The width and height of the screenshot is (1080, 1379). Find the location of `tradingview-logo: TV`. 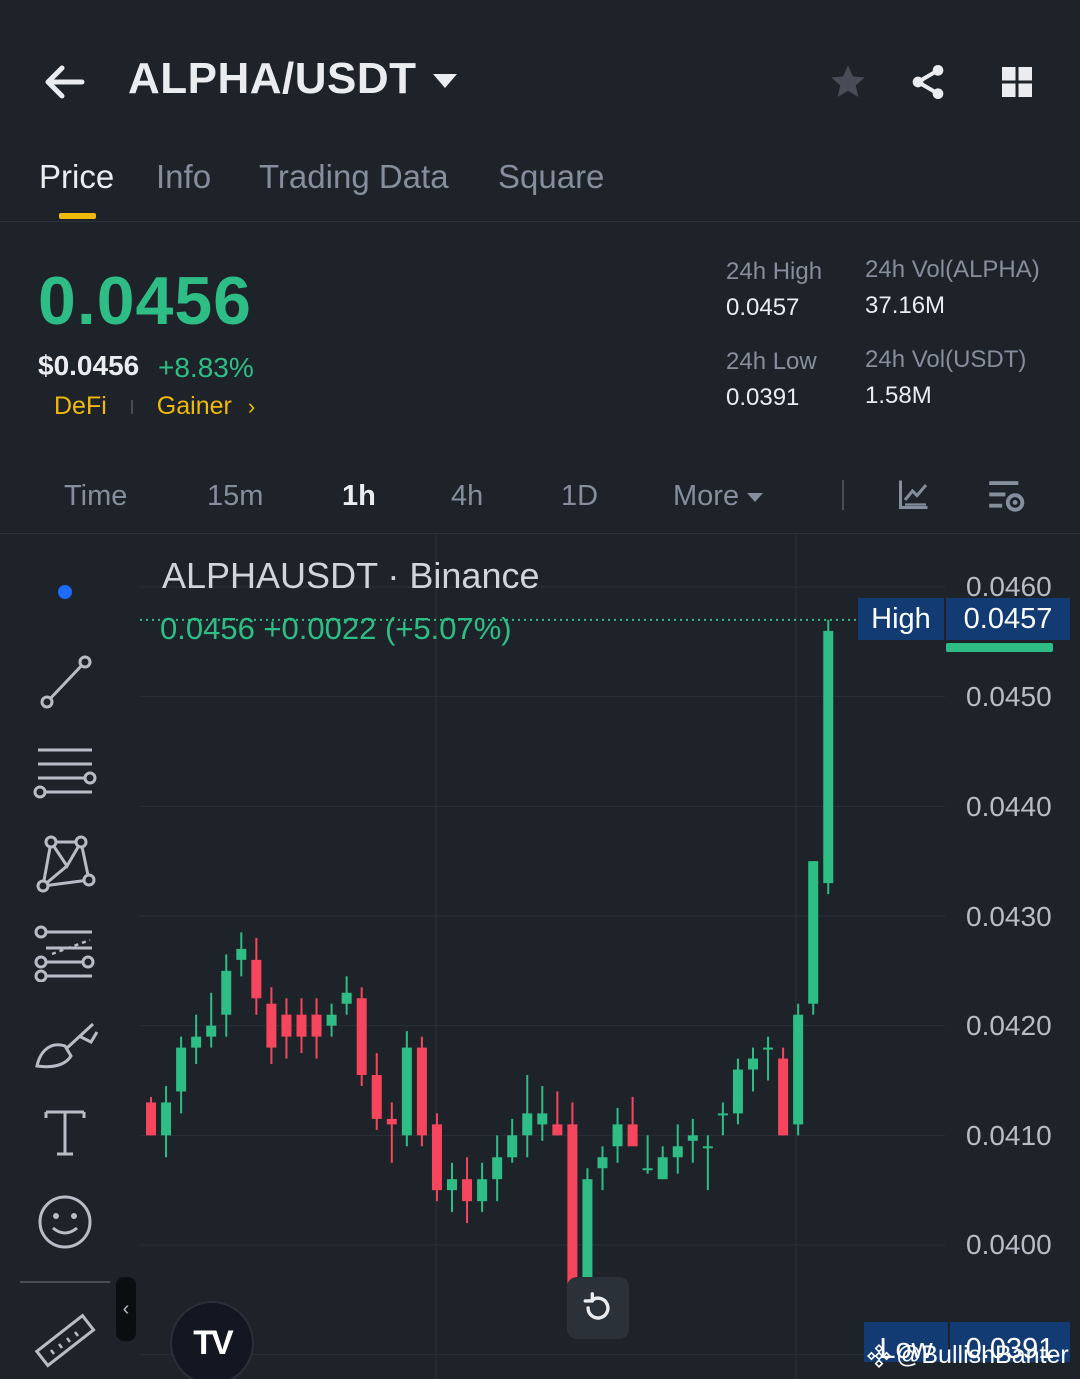

tradingview-logo: TV is located at coordinates (212, 1340).